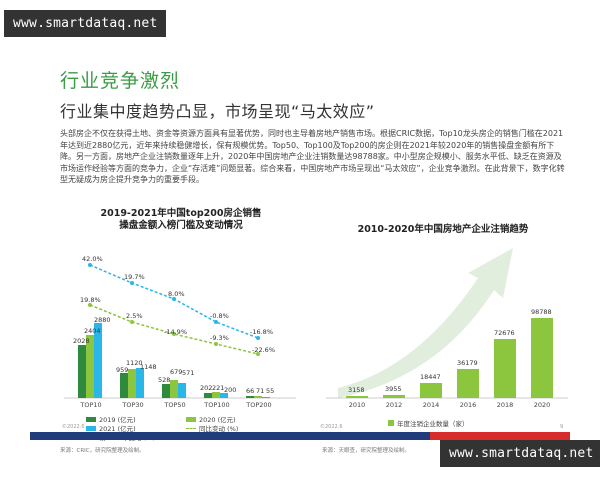 This screenshot has height=480, width=600. I want to click on x-tick: 2014, so click(431, 405).